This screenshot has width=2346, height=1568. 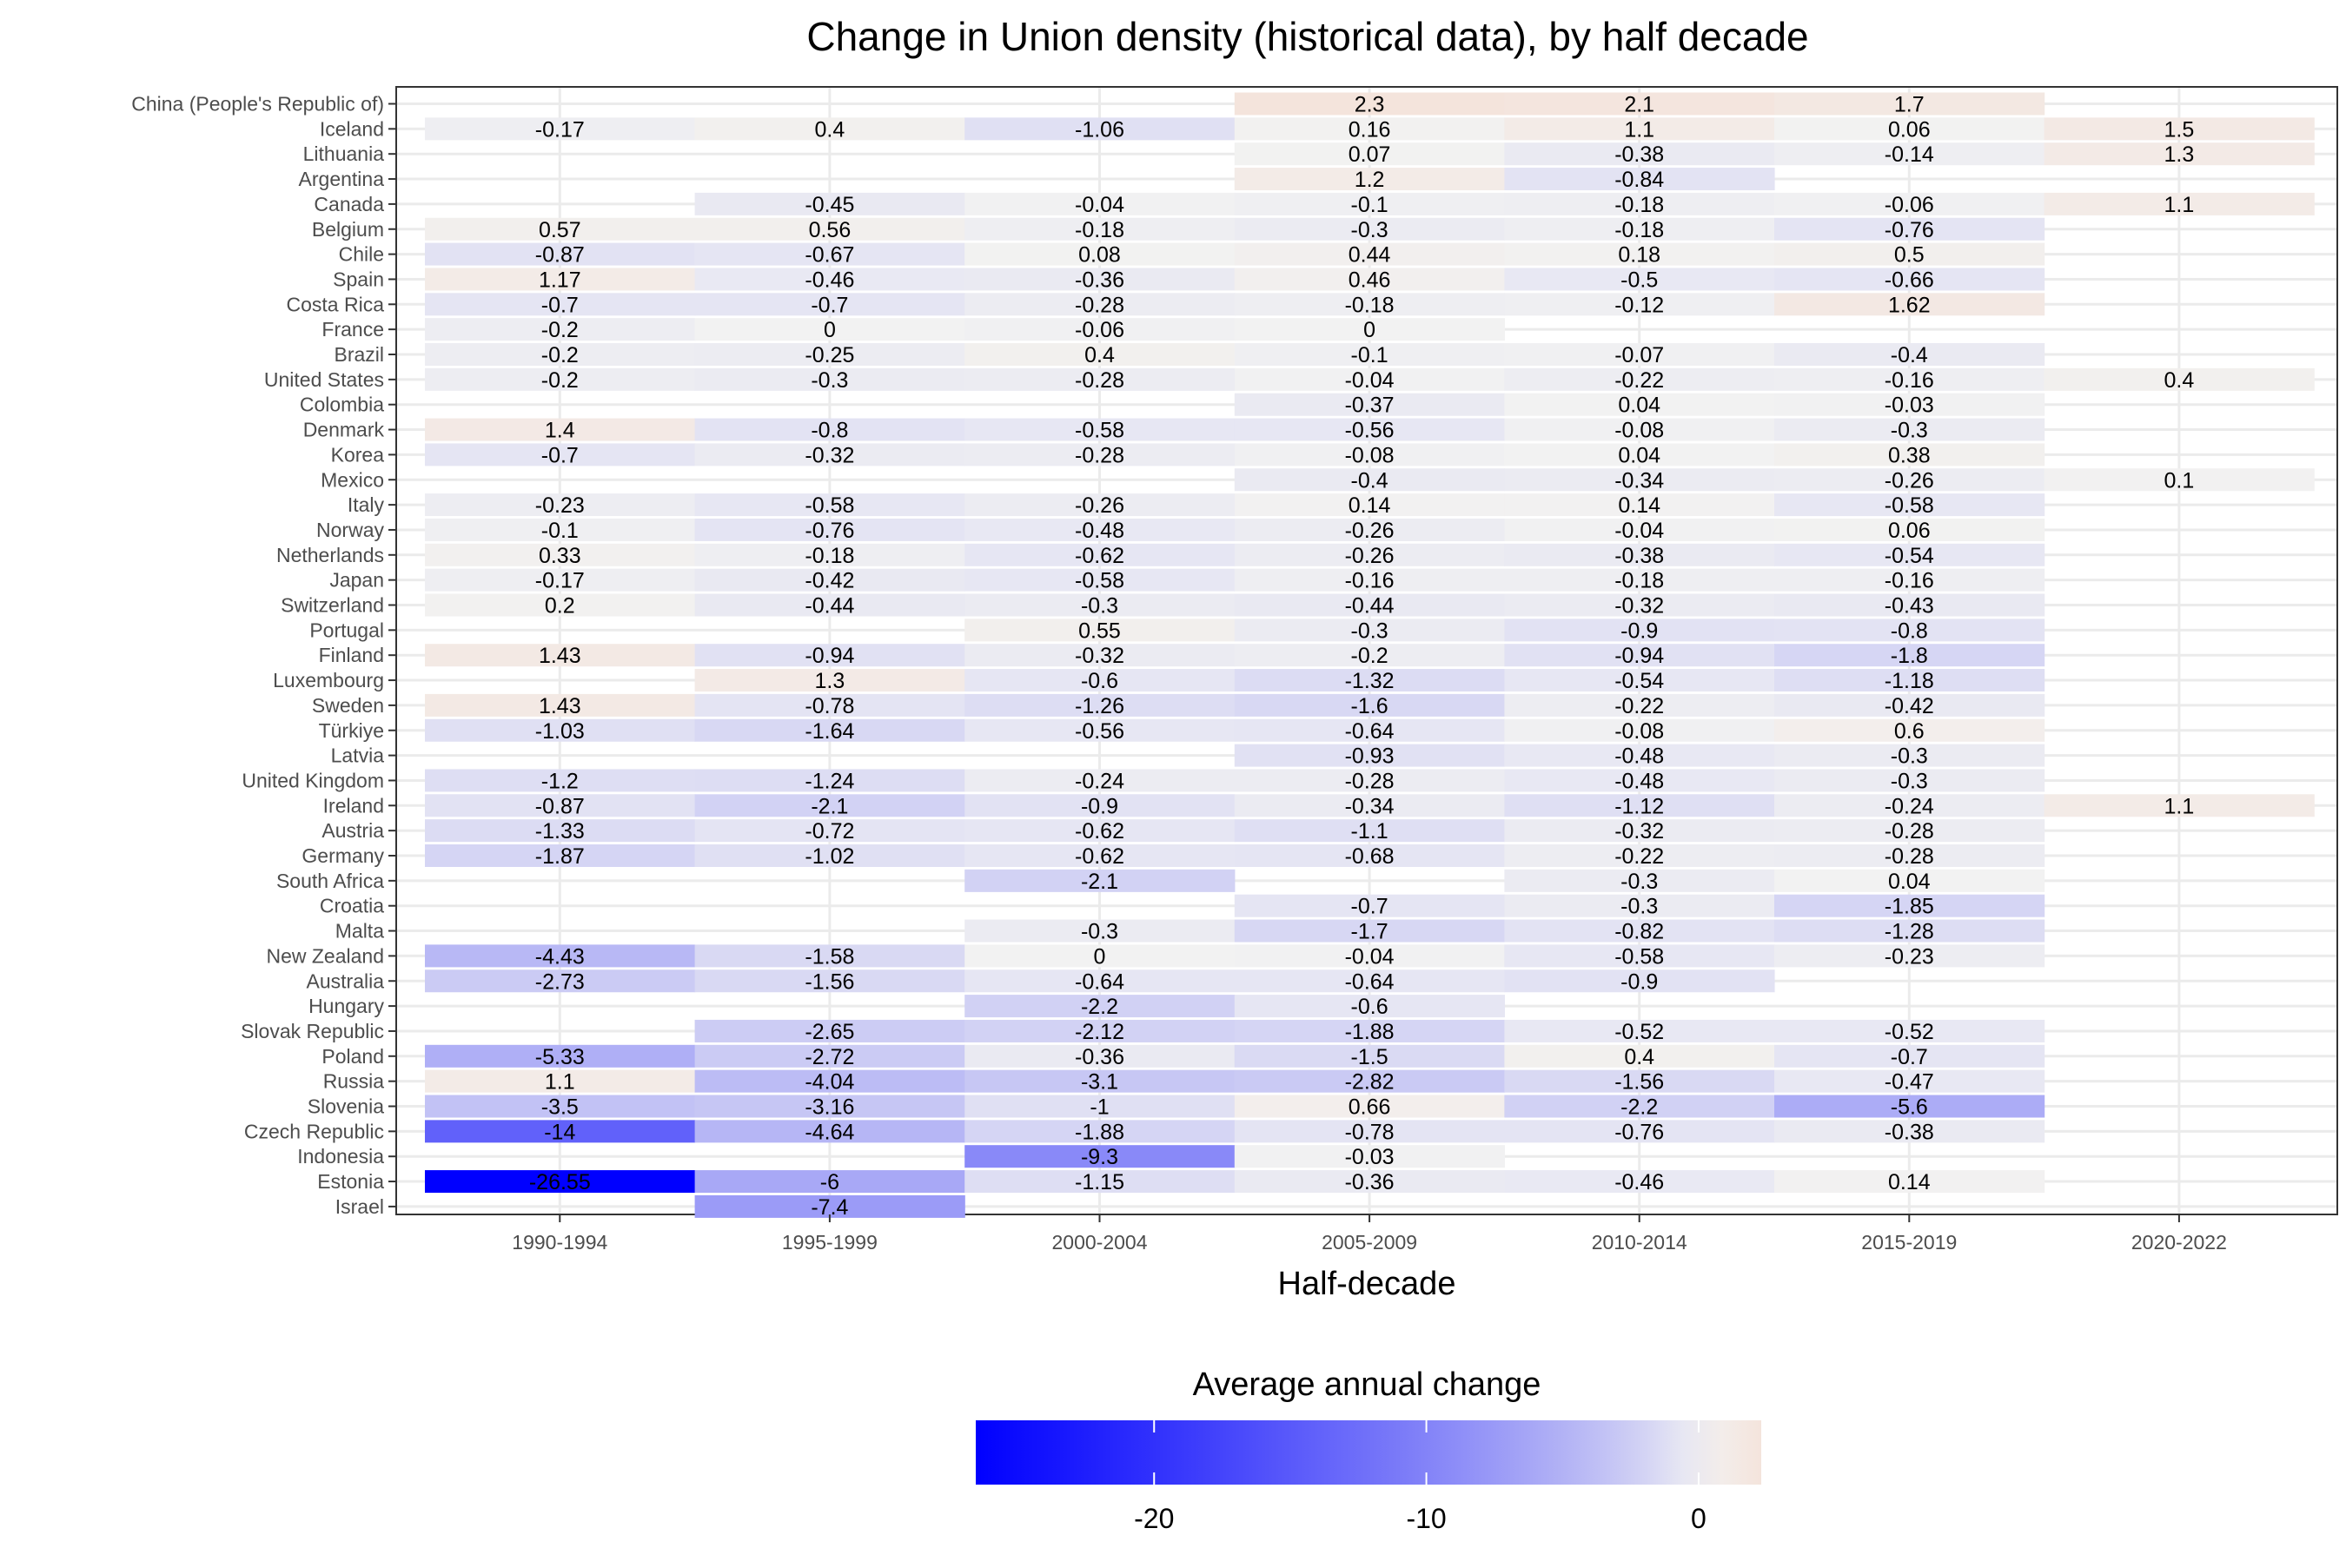 What do you see at coordinates (1639, 305) in the screenshot?
I see `cell-value-label: -0.12` at bounding box center [1639, 305].